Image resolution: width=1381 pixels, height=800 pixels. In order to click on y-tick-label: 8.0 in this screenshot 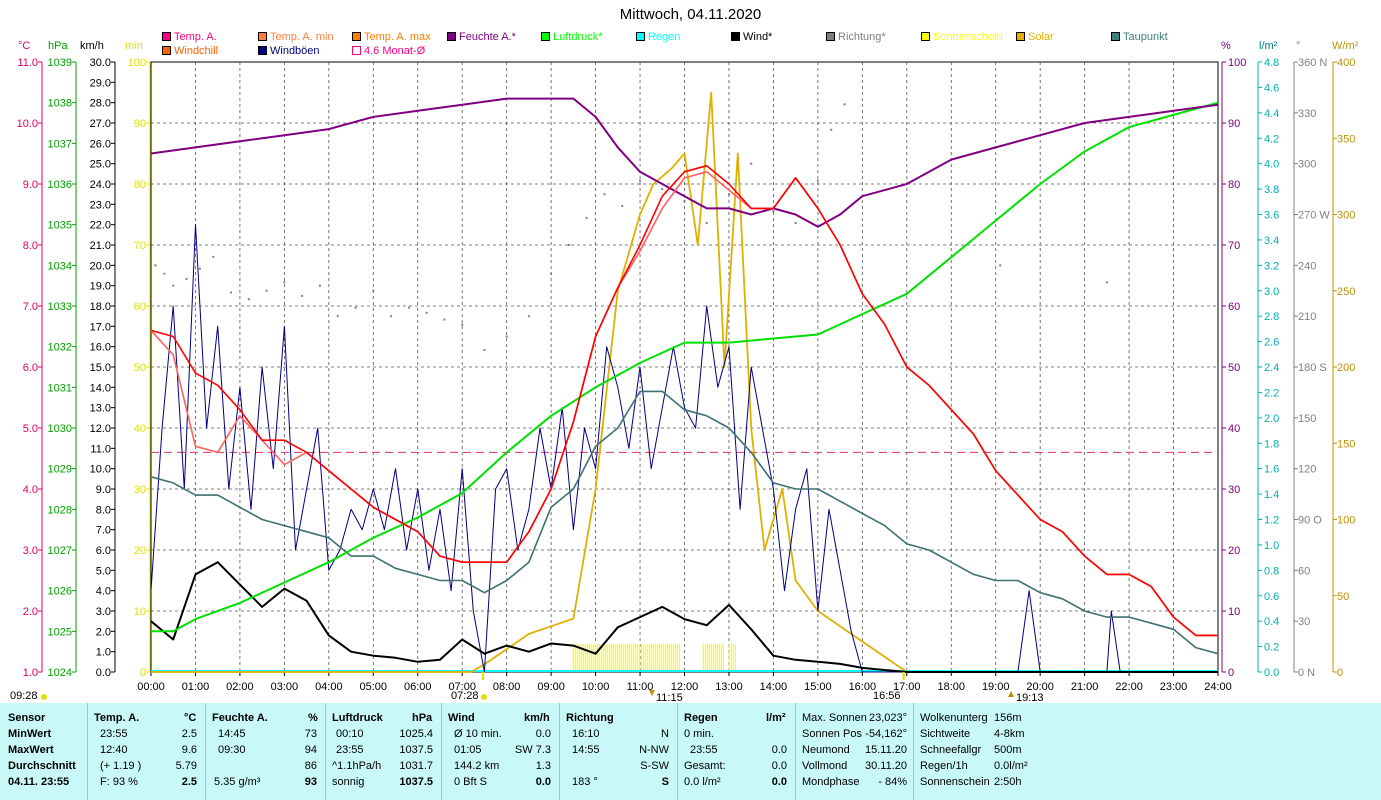, I will do `click(30, 246)`.